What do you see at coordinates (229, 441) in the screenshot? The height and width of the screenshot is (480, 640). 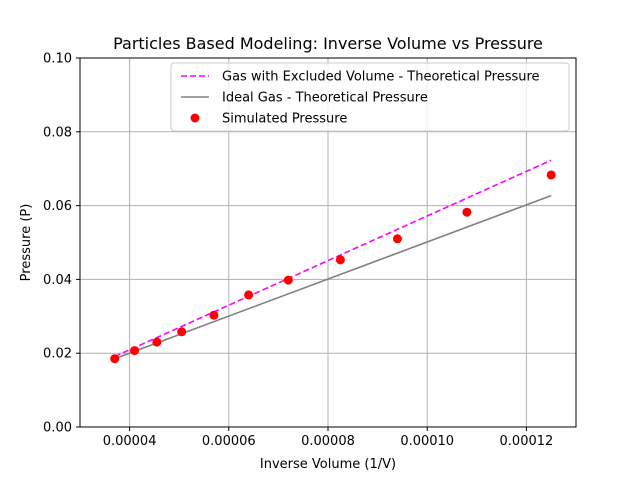 I see `x-tick-label: 0.00006` at bounding box center [229, 441].